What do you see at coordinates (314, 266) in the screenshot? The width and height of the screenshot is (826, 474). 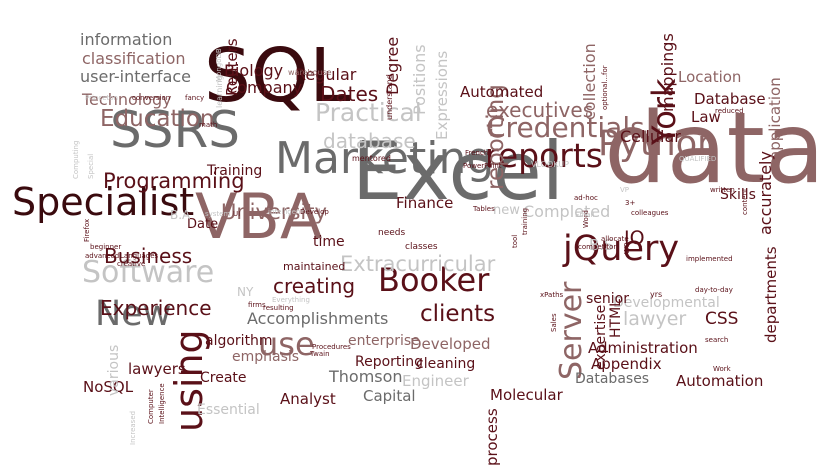 I see `cloud-word-maintained: maintained` at bounding box center [314, 266].